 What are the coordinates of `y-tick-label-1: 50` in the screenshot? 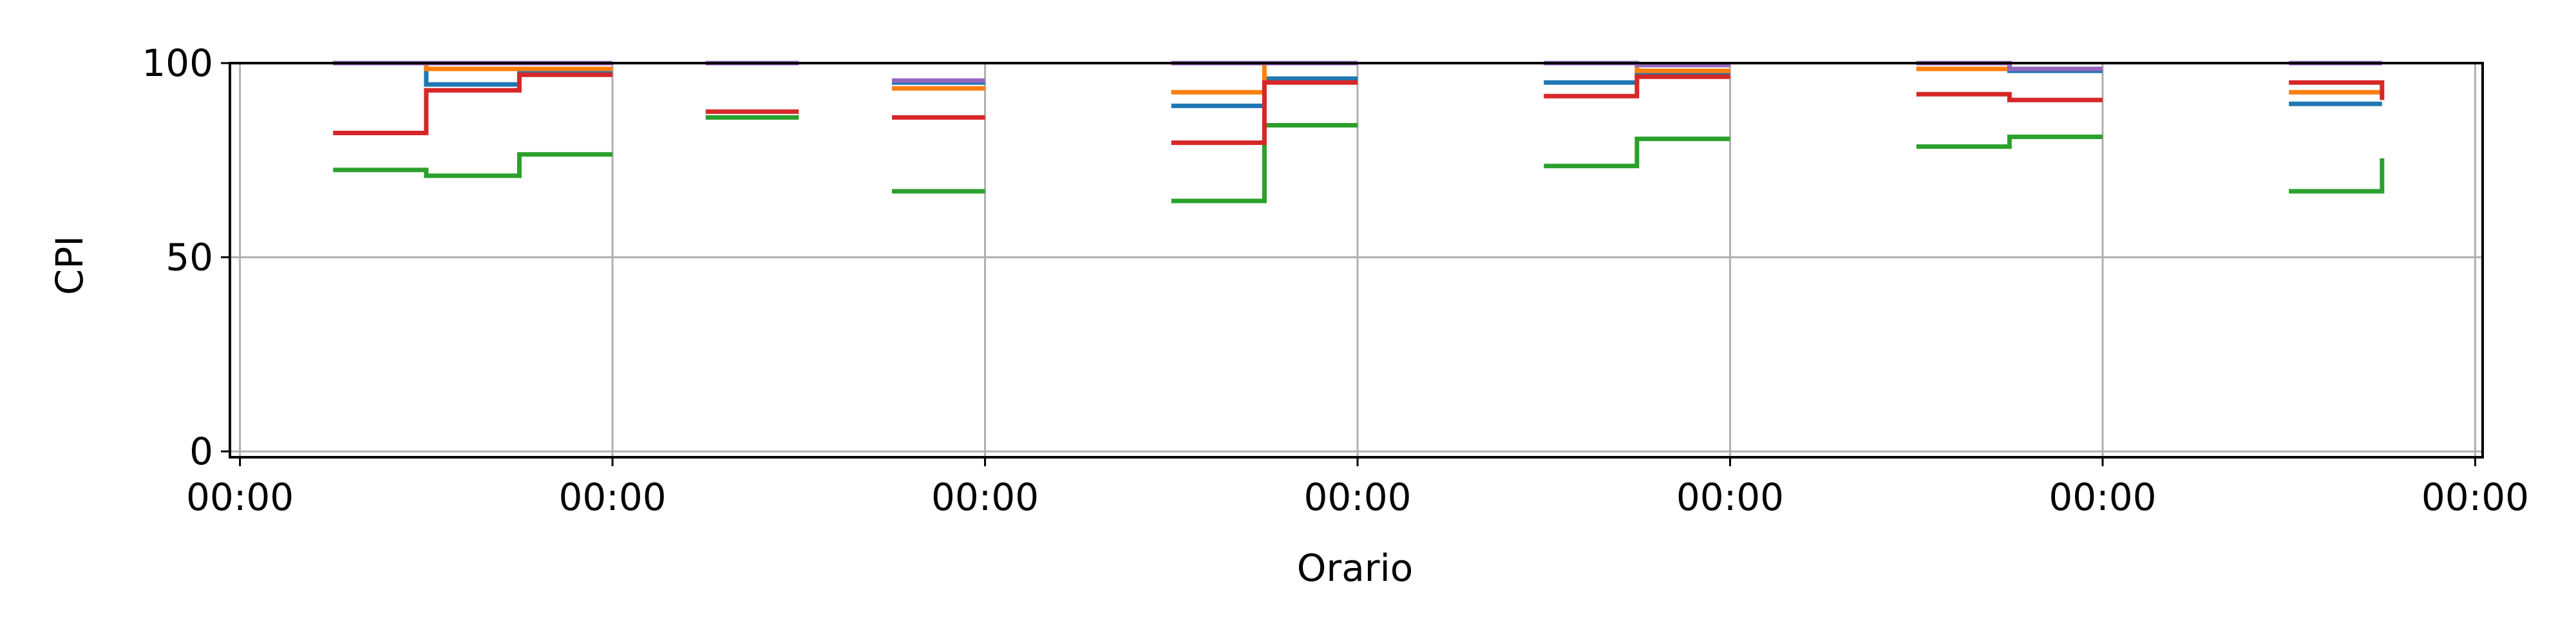 It's located at (190, 257).